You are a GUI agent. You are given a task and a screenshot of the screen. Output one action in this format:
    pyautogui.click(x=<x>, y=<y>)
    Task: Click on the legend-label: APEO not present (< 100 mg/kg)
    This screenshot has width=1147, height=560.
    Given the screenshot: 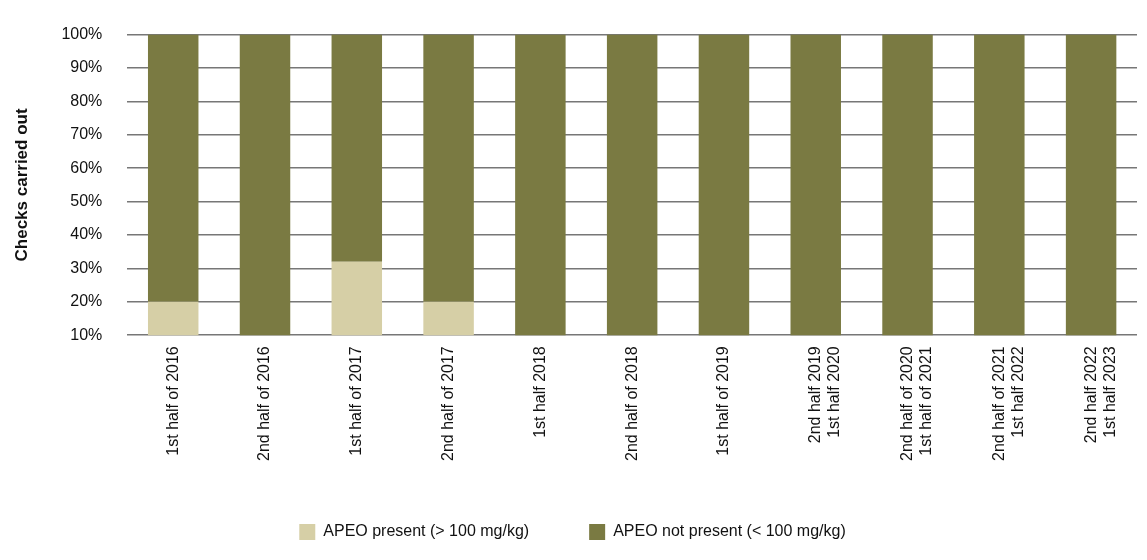 What is the action you would take?
    pyautogui.click(x=729, y=531)
    